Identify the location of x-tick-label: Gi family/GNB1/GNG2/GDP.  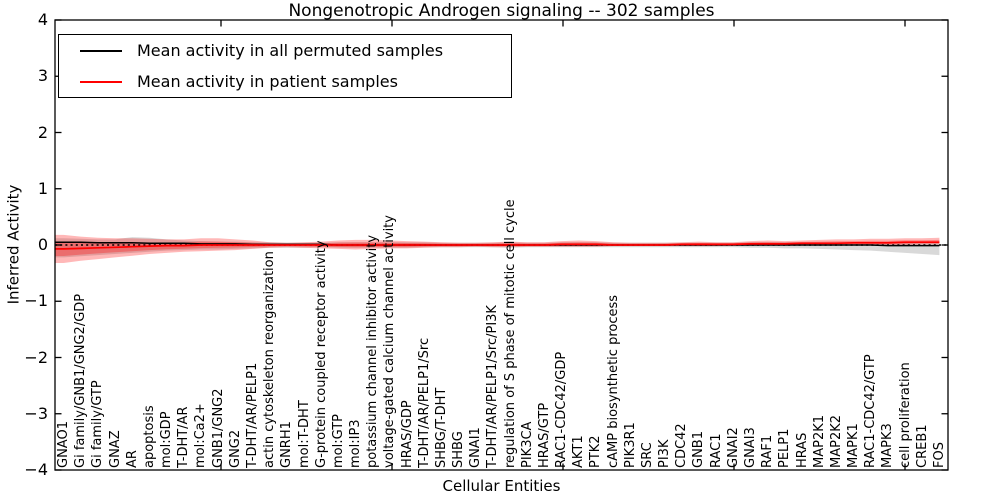
(81, 380).